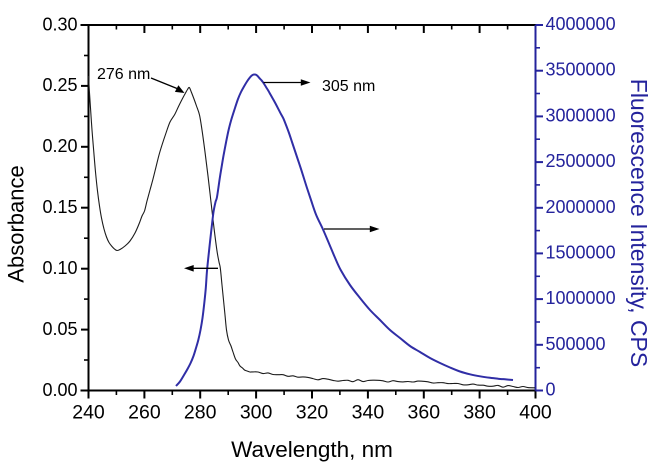 The image size is (667, 475). I want to click on svg-text: 340, so click(368, 413).